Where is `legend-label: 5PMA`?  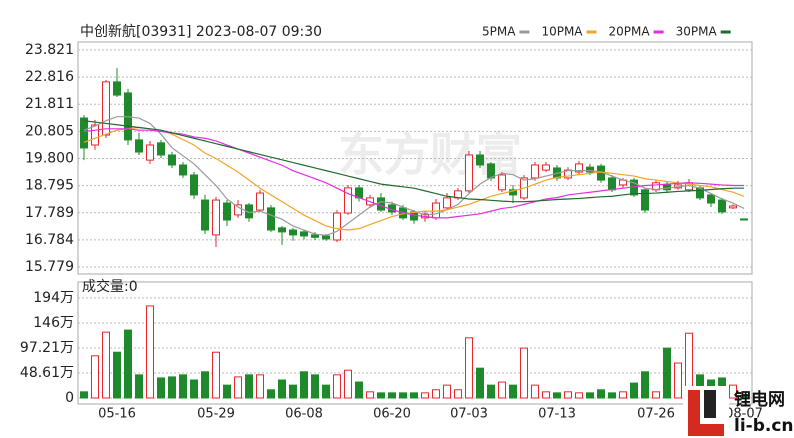 legend-label: 5PMA is located at coordinates (499, 32).